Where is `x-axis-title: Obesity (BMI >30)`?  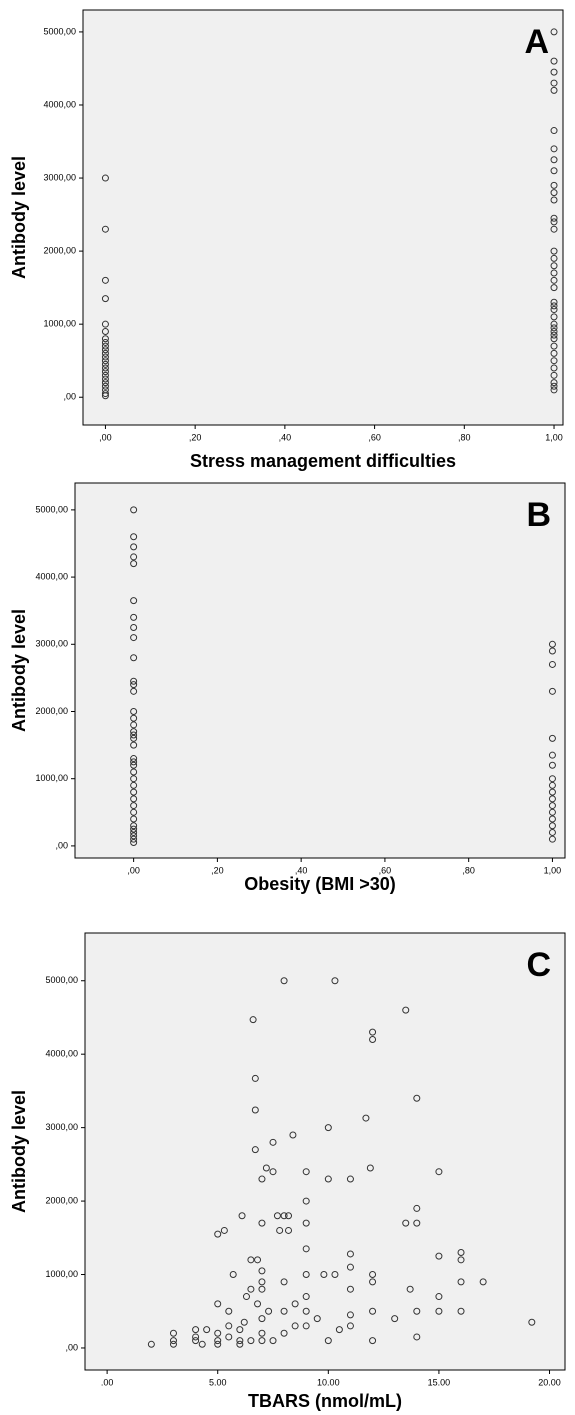 x-axis-title: Obesity (BMI >30) is located at coordinates (320, 884).